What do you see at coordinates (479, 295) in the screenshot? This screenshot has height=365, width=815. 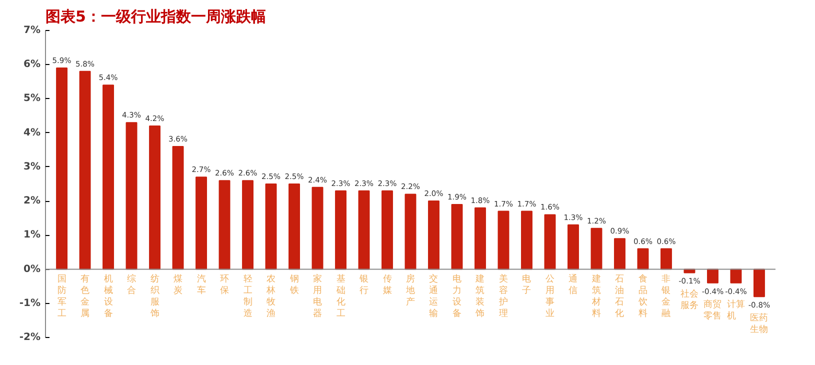 I see `x-tick-label: 建筑装饰` at bounding box center [479, 295].